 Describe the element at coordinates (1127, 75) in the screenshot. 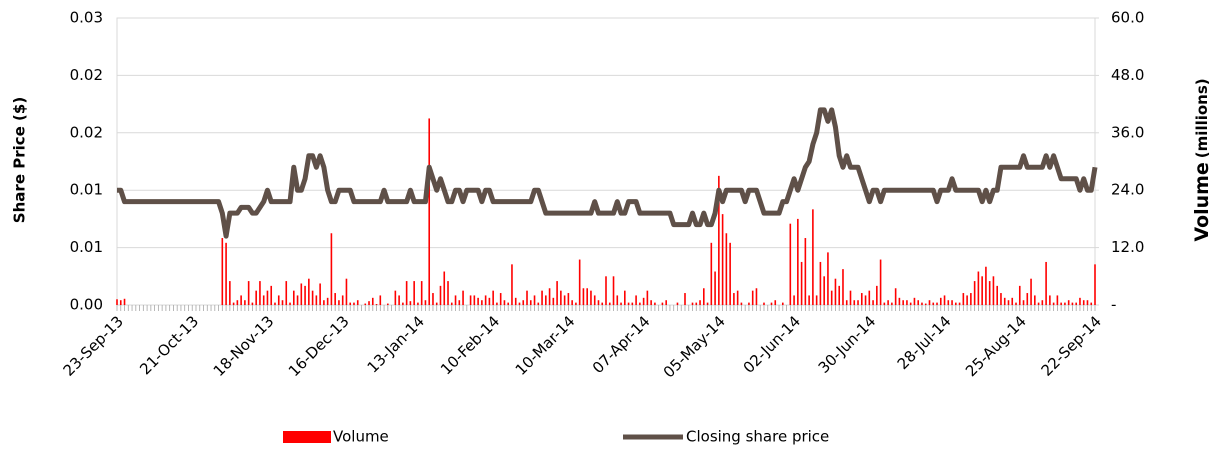

I see `y2-tick-label: 48.0` at that location.